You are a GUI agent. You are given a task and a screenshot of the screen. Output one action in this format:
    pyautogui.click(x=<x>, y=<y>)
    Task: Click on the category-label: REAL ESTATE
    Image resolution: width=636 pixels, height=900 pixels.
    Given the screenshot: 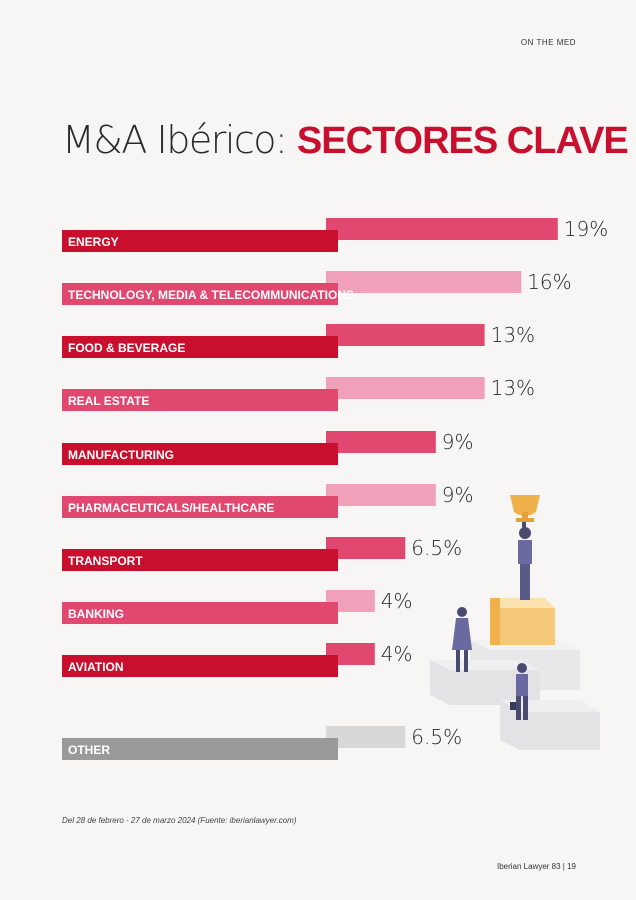 What is the action you would take?
    pyautogui.click(x=108, y=401)
    